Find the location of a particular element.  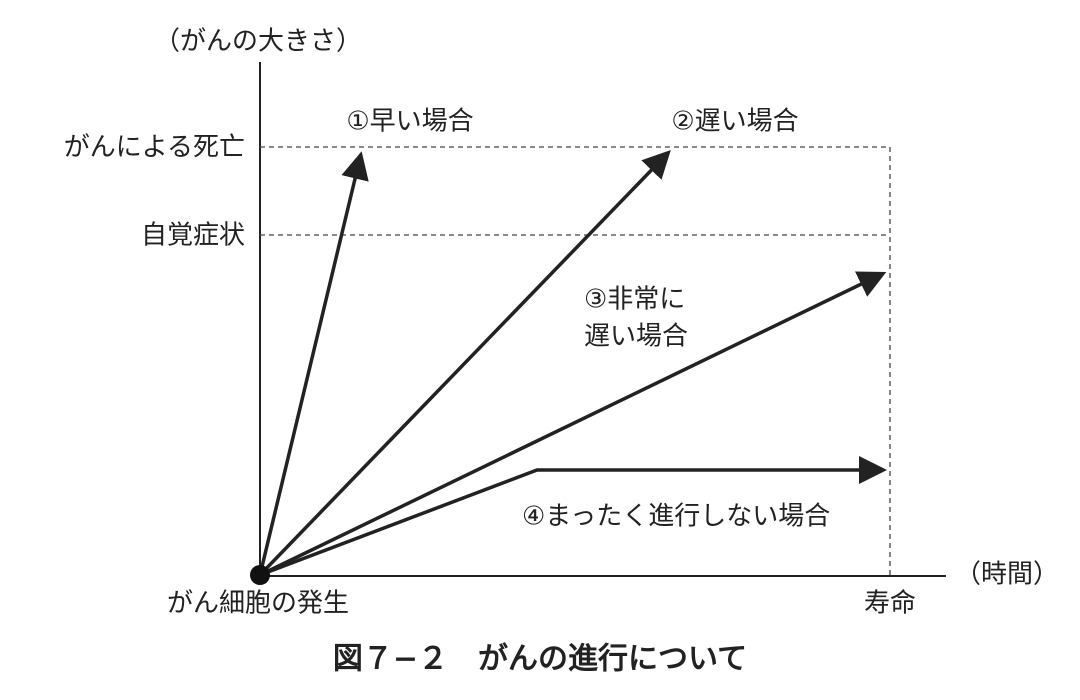

arrow-no-progress is located at coordinates (573, 516).